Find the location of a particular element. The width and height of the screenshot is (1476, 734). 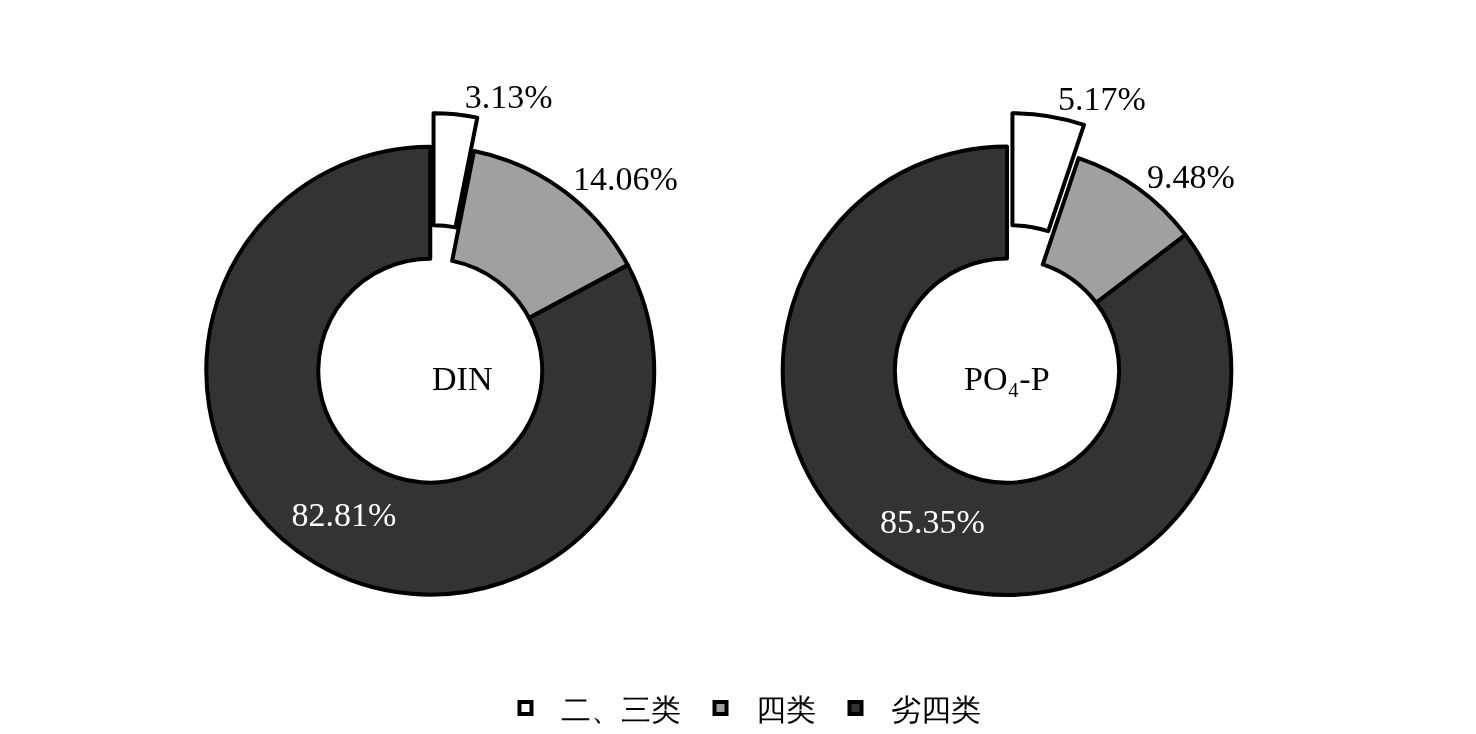

data-label: 14.06% is located at coordinates (625, 179).